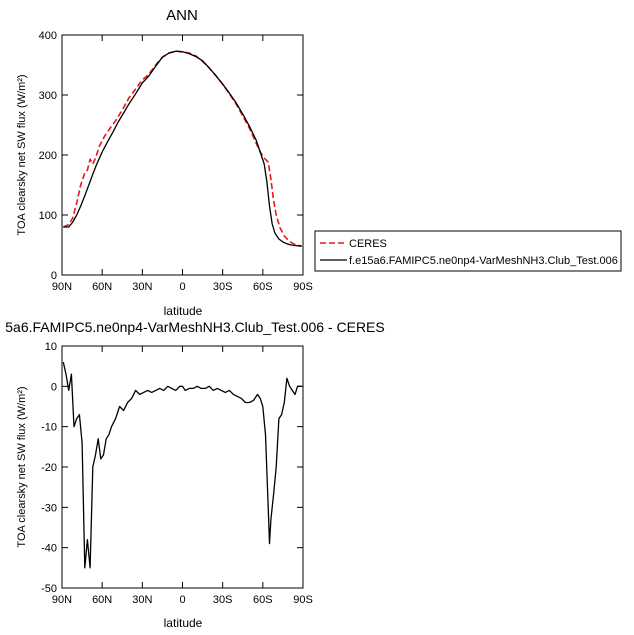 The width and height of the screenshot is (634, 635). What do you see at coordinates (48, 216) in the screenshot?
I see `top-y-tick-label: 100` at bounding box center [48, 216].